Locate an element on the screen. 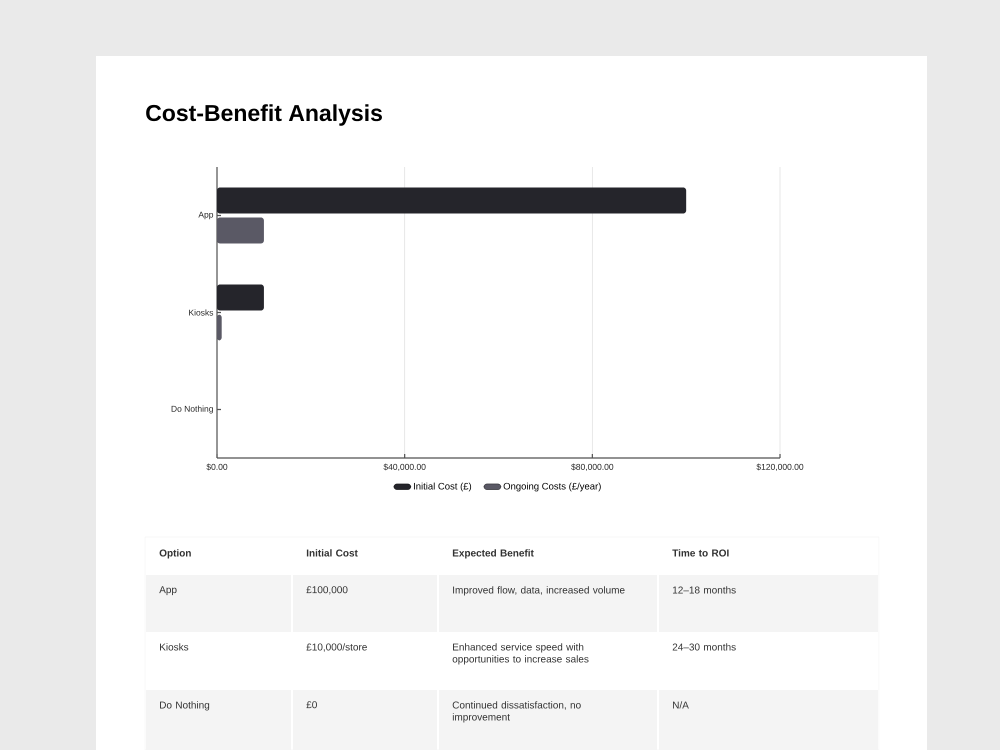 The image size is (1000, 750). text: N/A is located at coordinates (681, 704).